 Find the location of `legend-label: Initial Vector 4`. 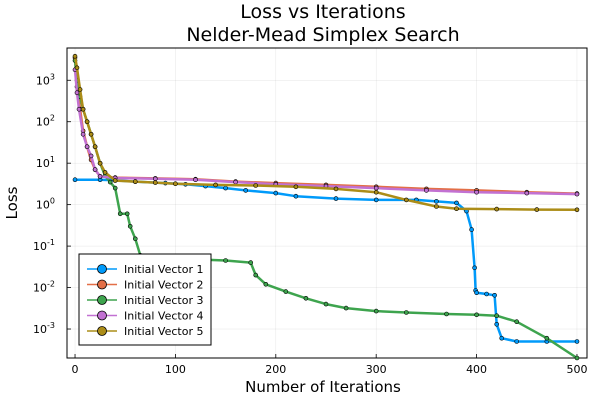

legend-label: Initial Vector 4 is located at coordinates (163, 316).